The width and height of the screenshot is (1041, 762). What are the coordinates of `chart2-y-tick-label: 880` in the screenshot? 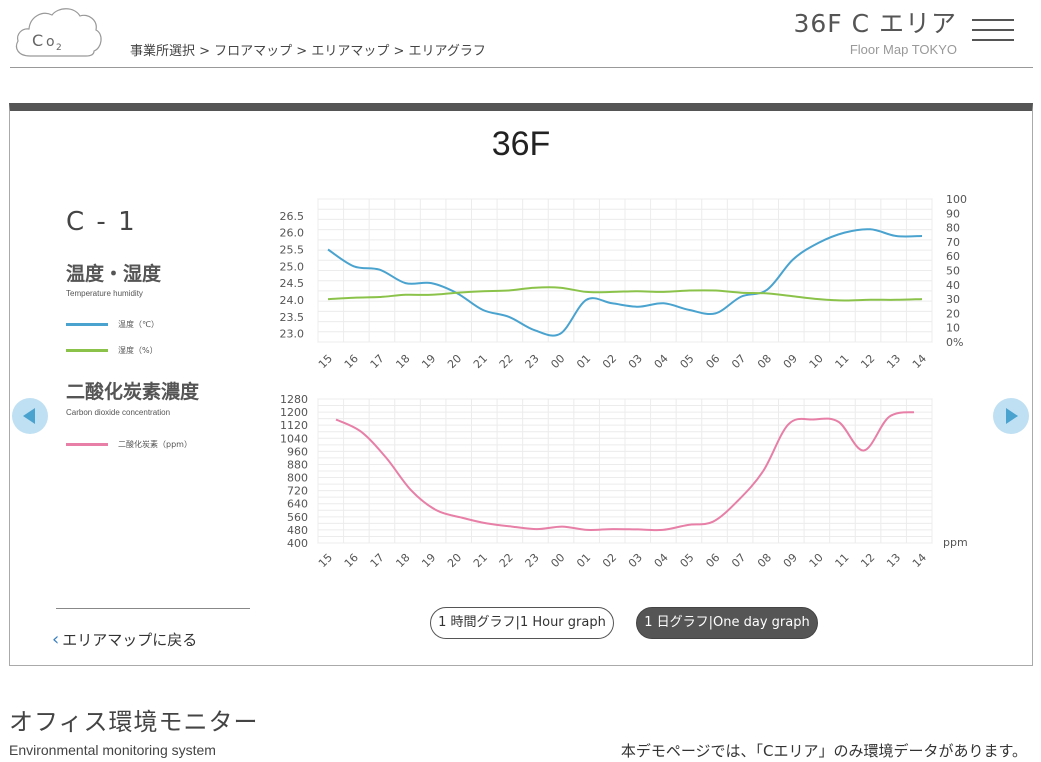 It's located at (297, 464).